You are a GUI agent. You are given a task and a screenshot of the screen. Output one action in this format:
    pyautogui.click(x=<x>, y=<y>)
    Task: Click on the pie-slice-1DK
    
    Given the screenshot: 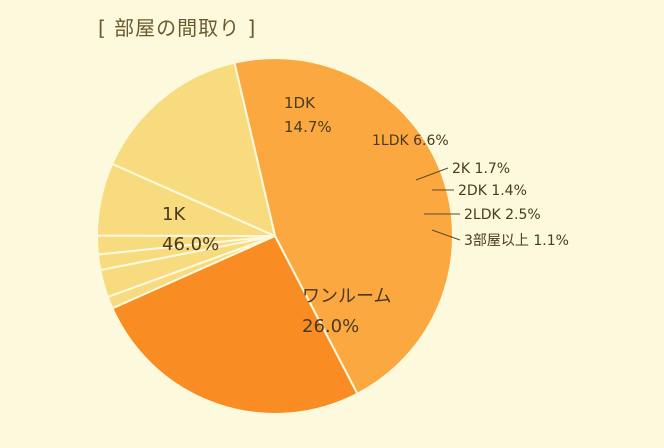 What is the action you would take?
    pyautogui.click(x=193, y=149)
    